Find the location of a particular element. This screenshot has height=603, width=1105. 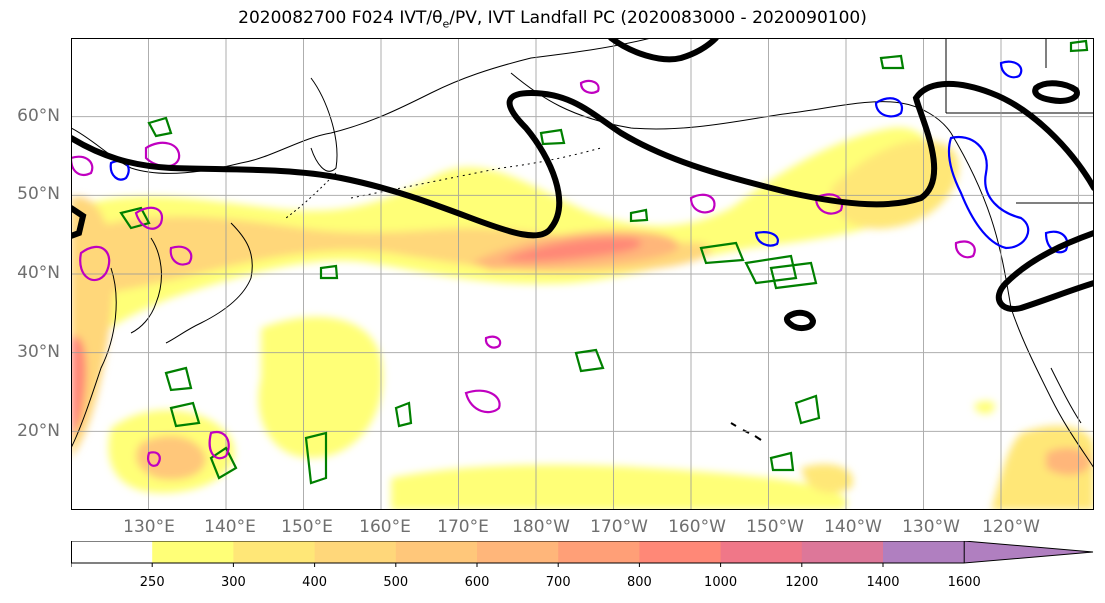

lon-label-130e: 130°E is located at coordinates (149, 527).